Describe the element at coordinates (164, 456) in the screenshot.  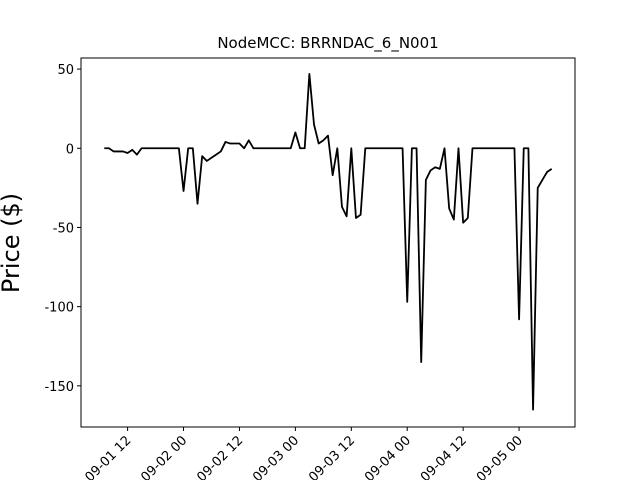
I see `x-tick-label: 09-02 00` at that location.